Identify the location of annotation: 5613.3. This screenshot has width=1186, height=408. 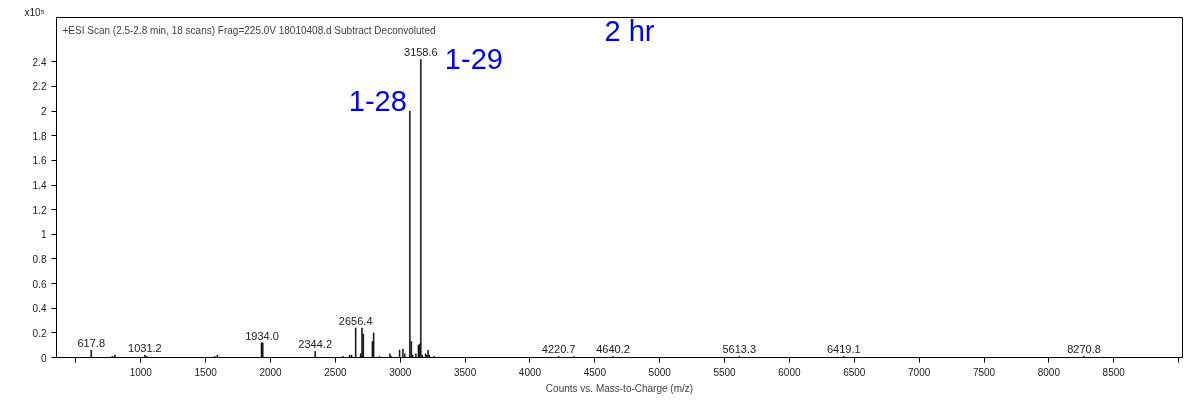
(739, 349).